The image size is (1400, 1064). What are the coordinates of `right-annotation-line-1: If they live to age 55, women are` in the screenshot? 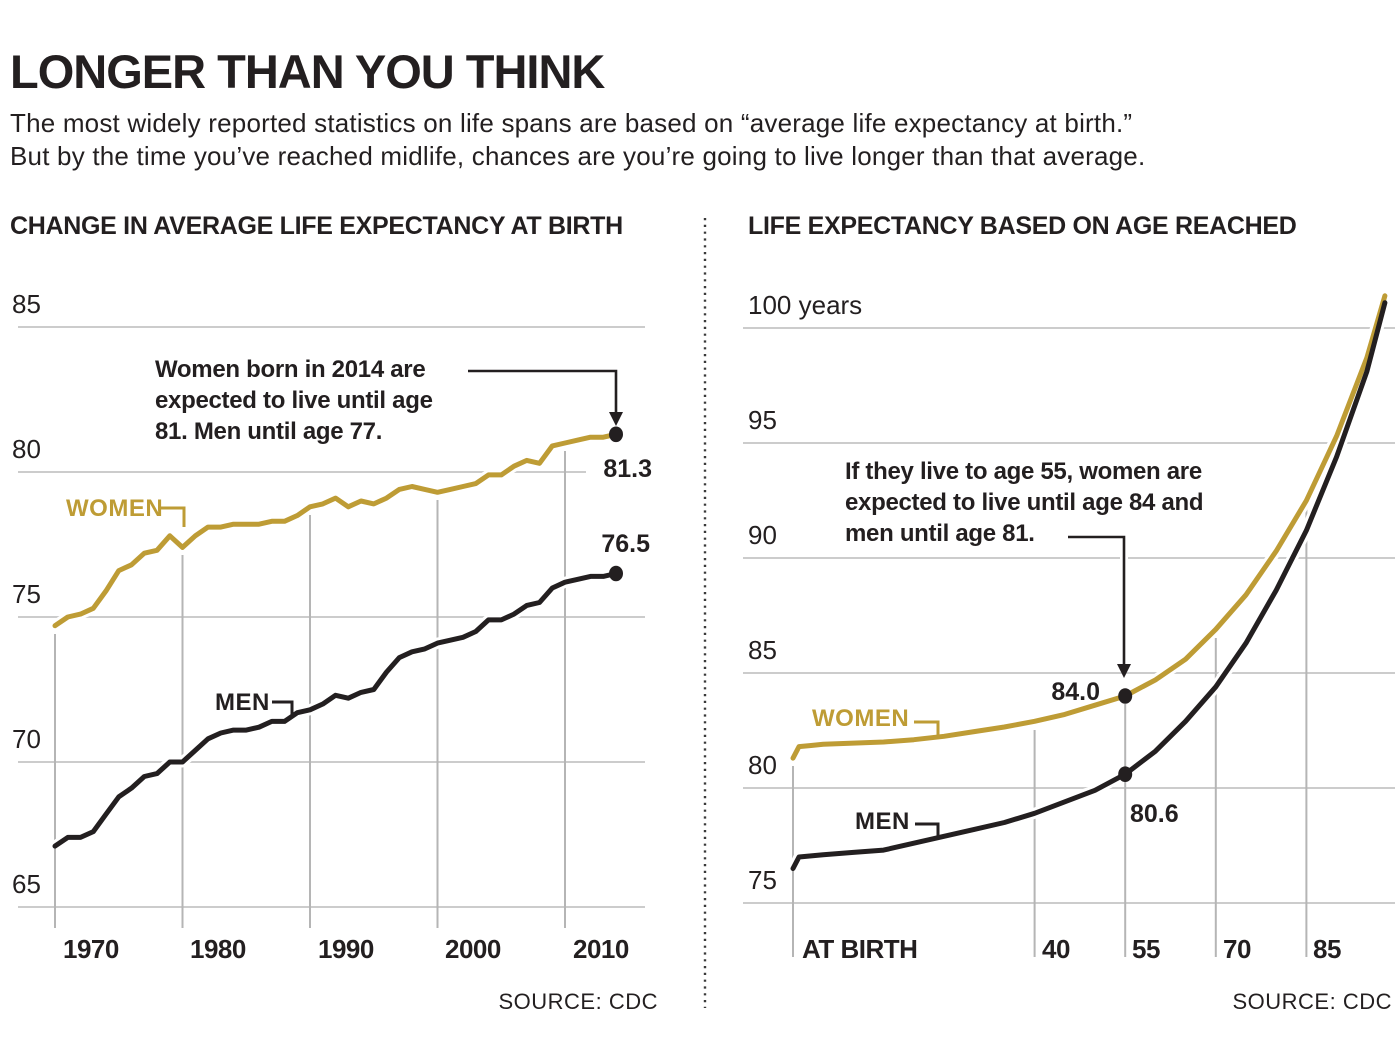 It's located at (1023, 471).